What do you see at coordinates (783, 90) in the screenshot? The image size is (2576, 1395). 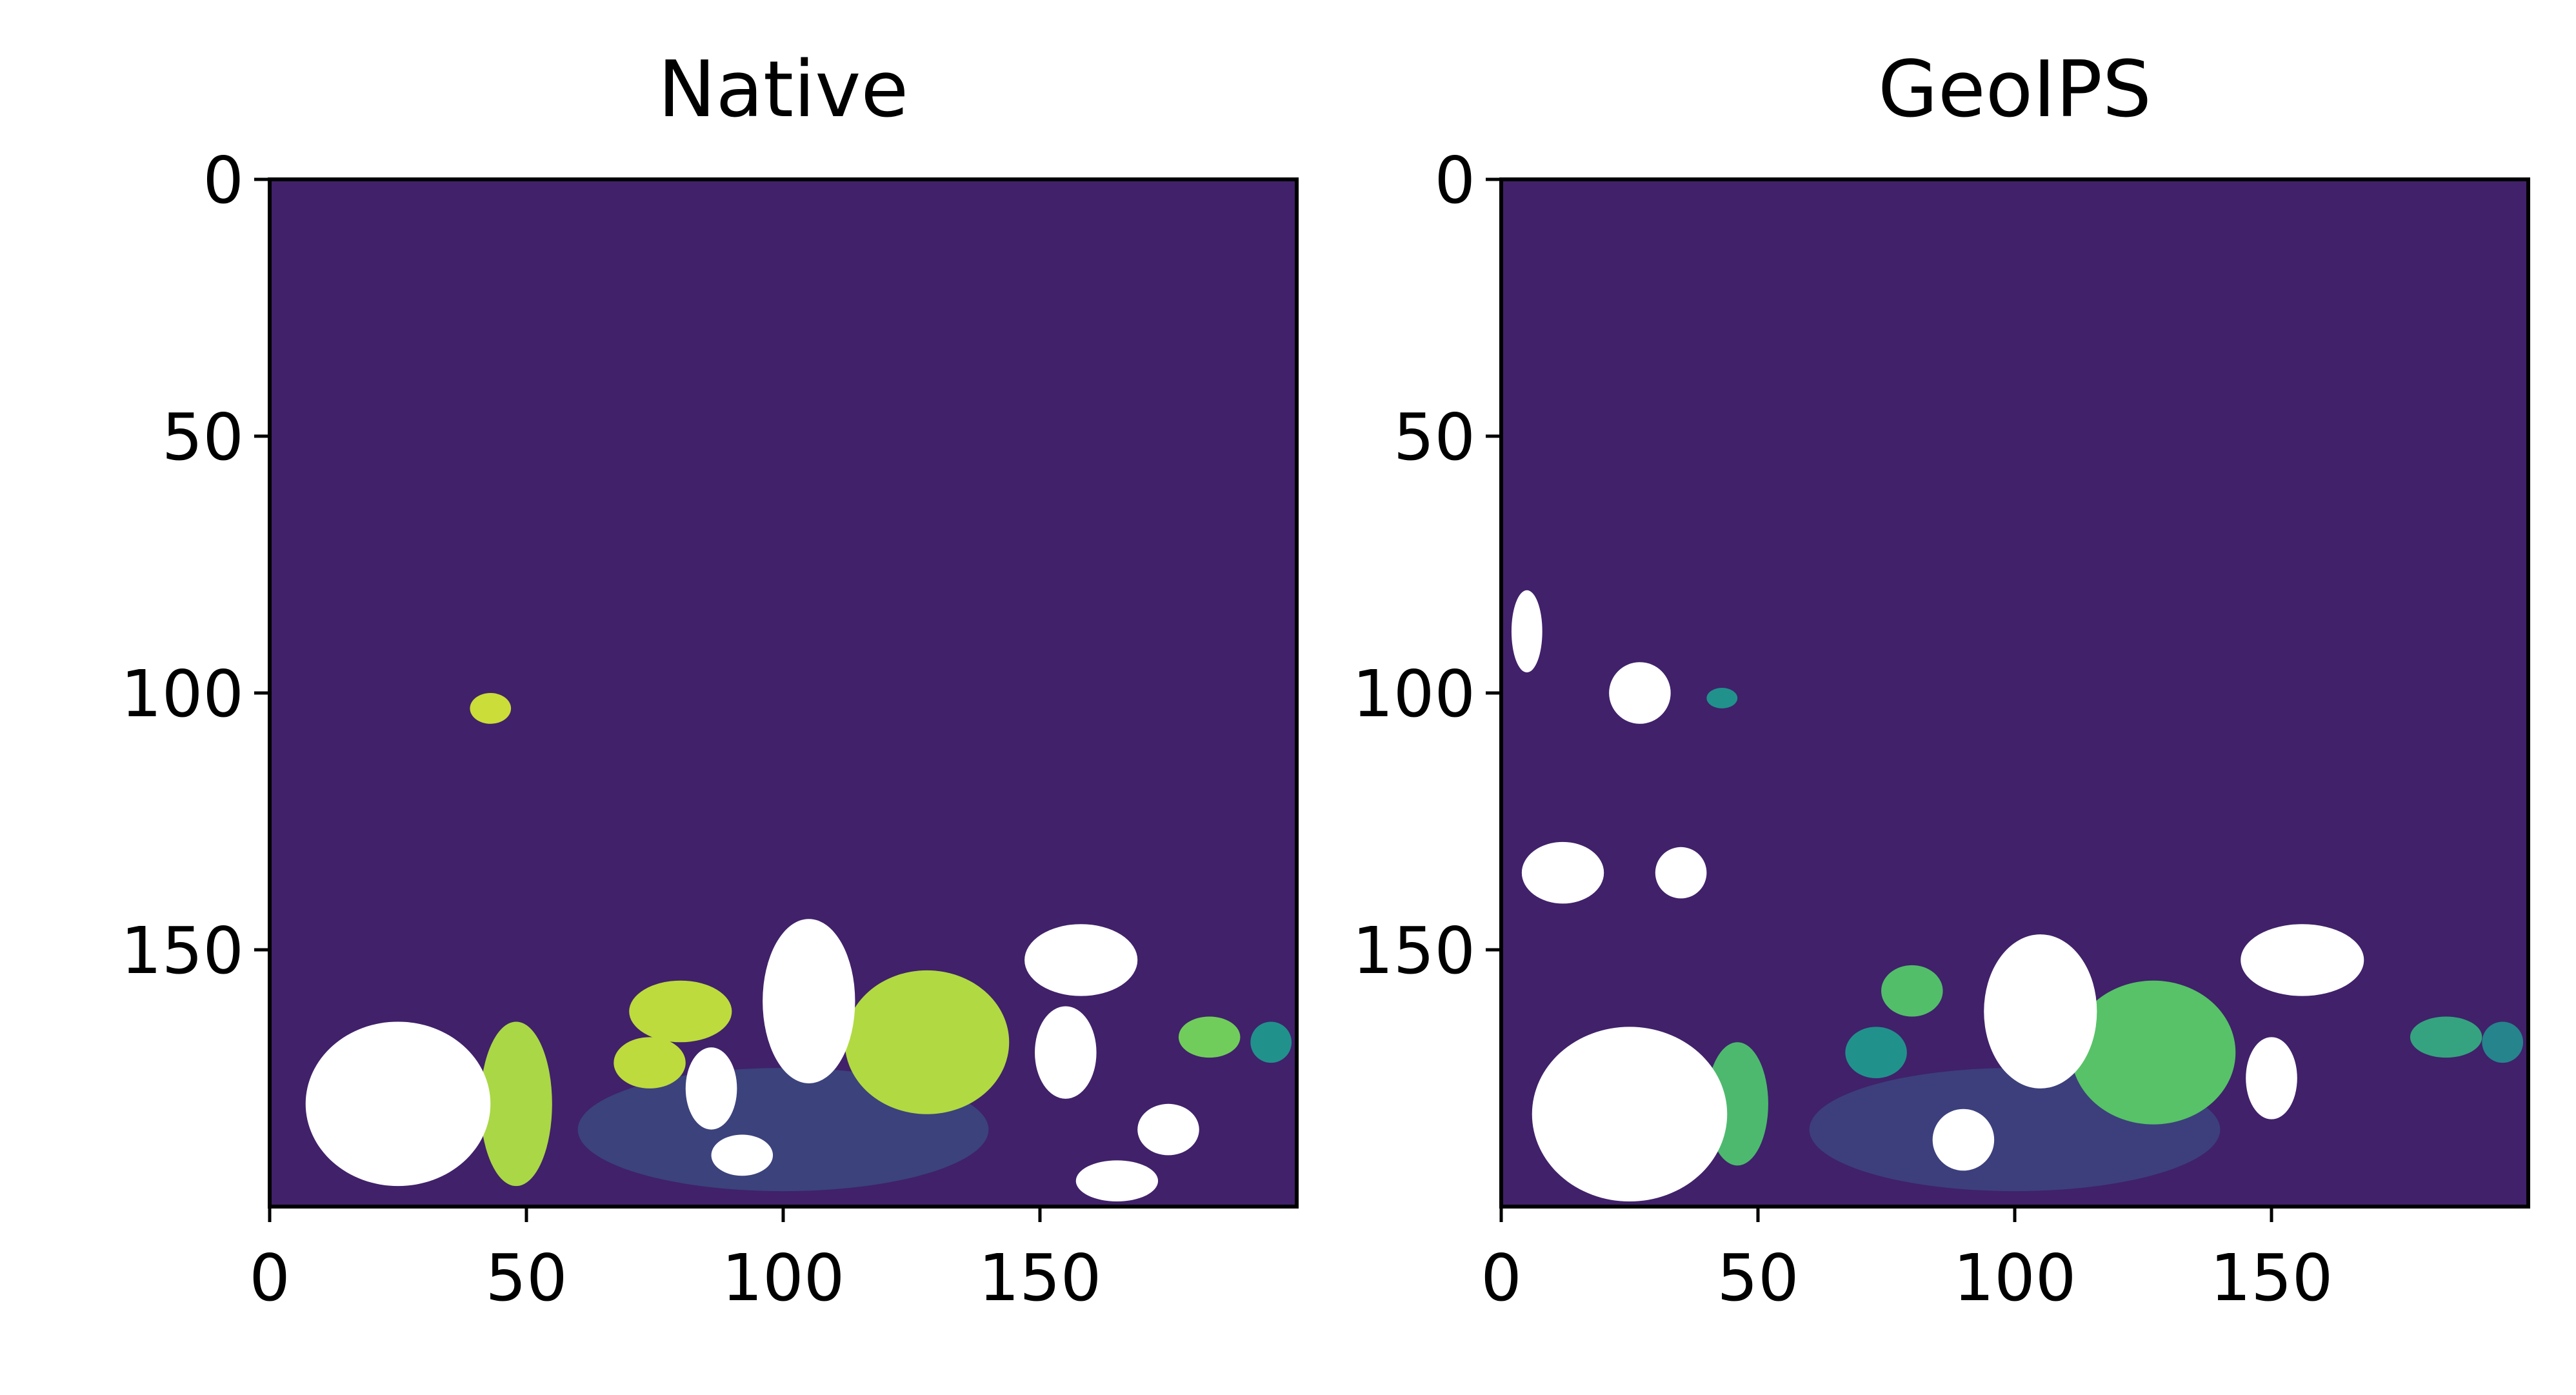 I see `panel-title: Native` at bounding box center [783, 90].